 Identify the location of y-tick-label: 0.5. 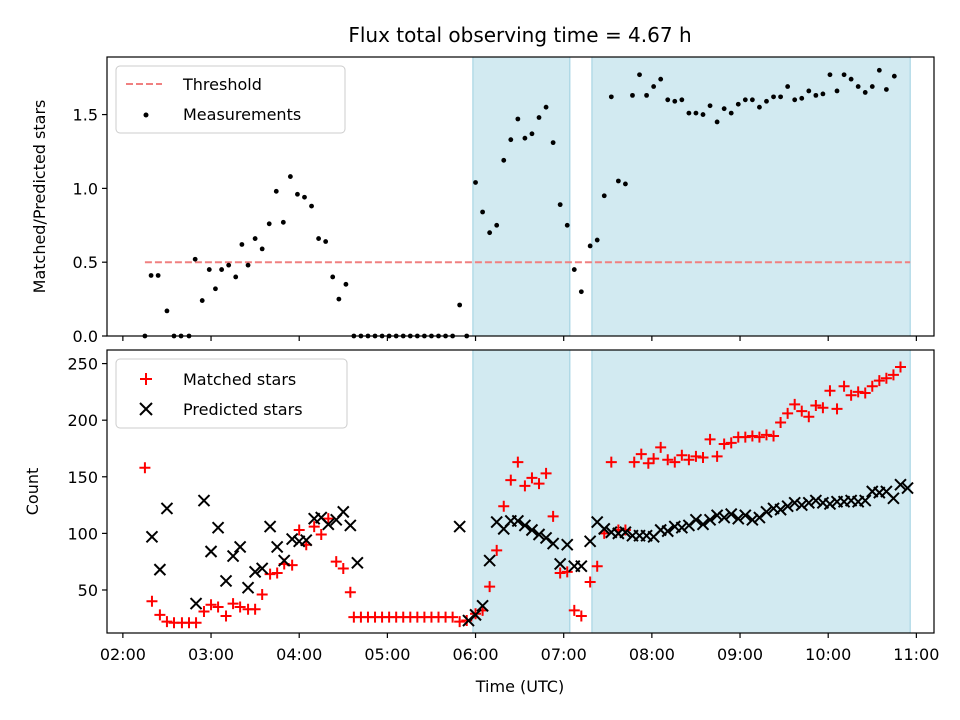
(85, 262).